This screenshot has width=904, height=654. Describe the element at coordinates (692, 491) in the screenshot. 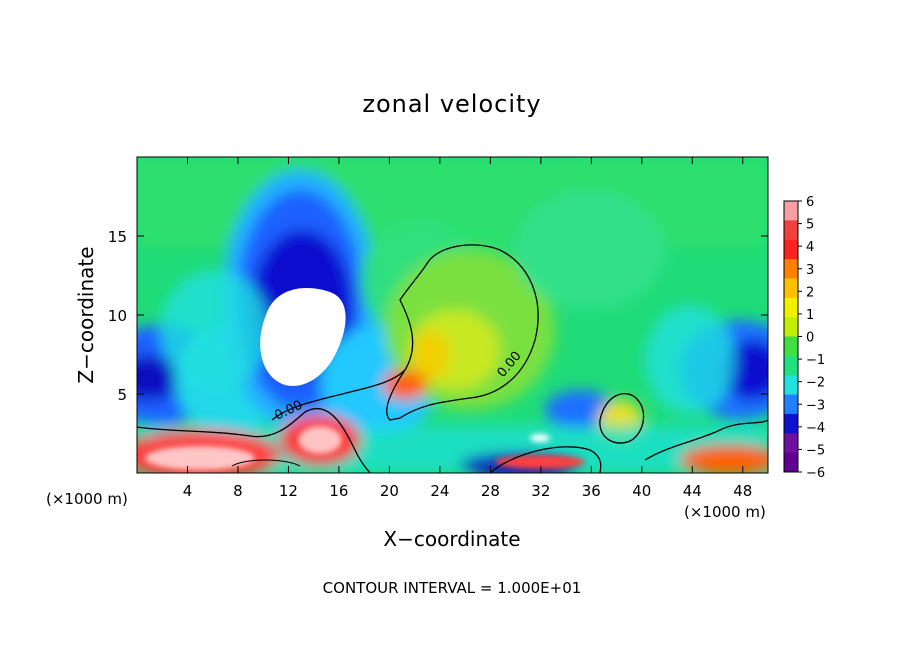

I see `x-tick-label: 44` at that location.